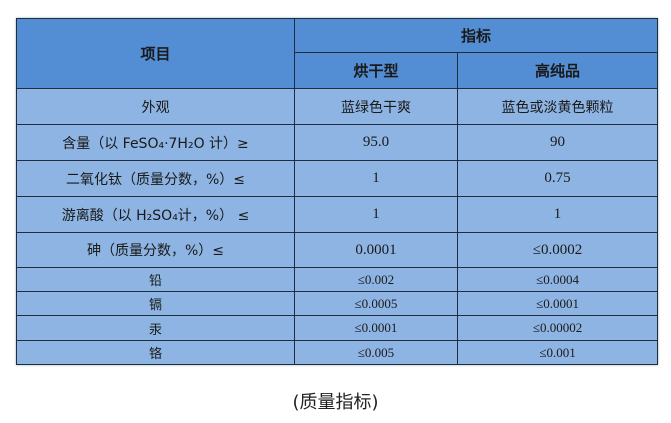  I want to click on row-value-1: 95.0, so click(376, 142).